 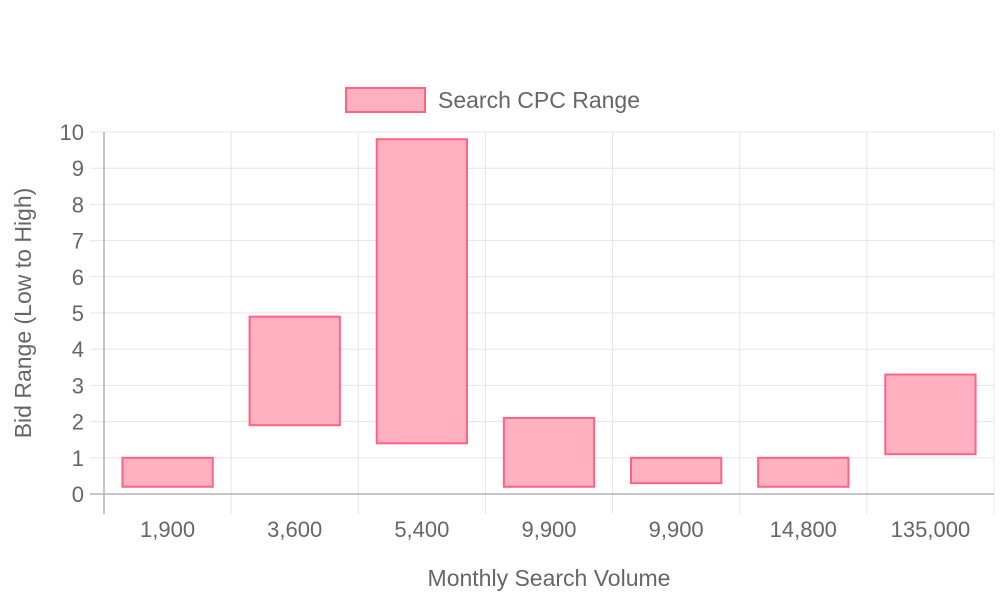 What do you see at coordinates (78, 168) in the screenshot?
I see `y-tick-label: 9` at bounding box center [78, 168].